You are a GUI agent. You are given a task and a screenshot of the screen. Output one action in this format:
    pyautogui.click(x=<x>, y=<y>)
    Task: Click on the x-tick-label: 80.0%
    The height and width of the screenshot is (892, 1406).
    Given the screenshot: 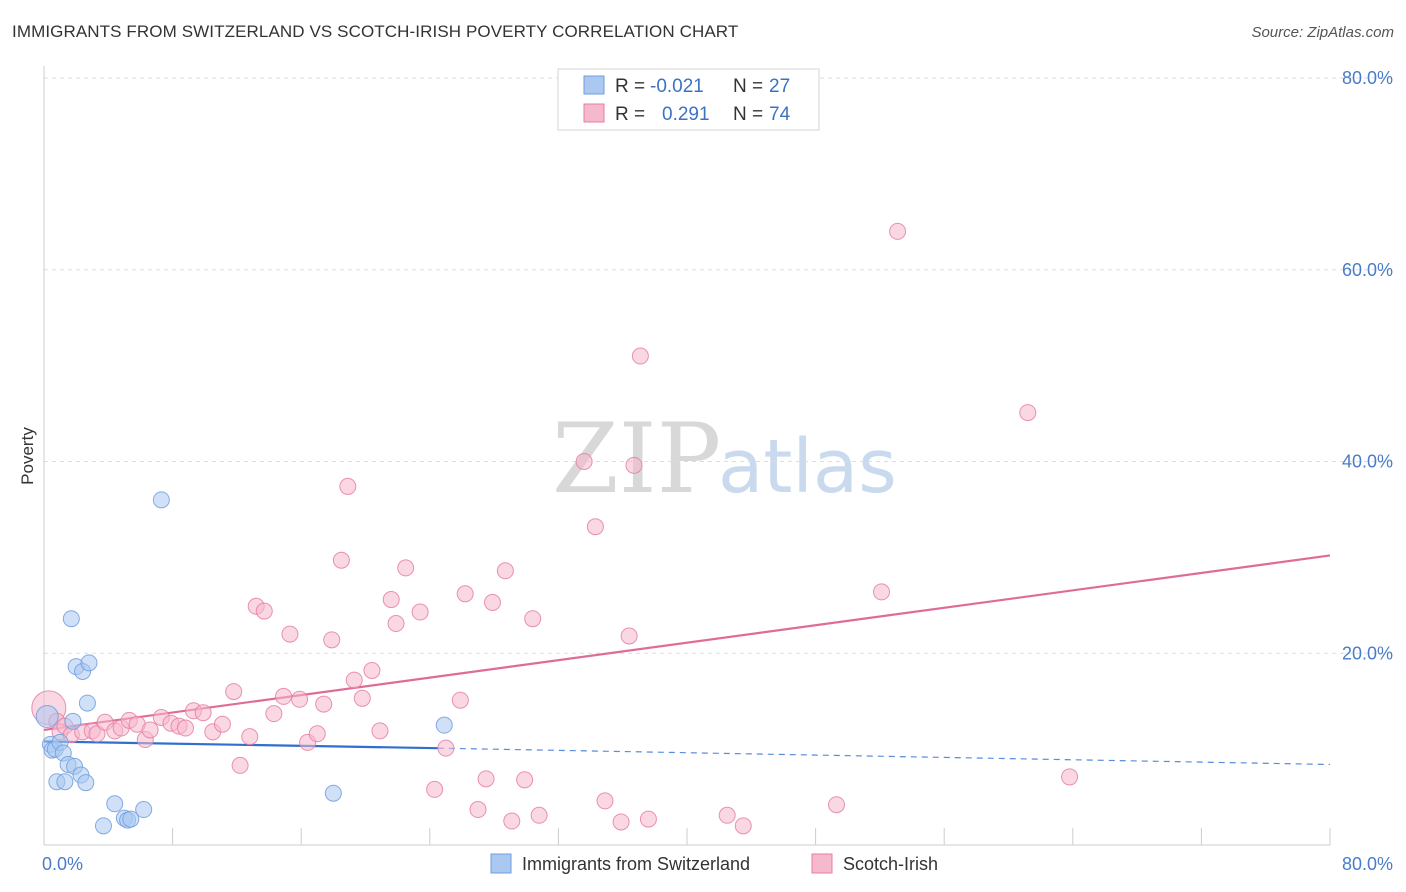 What is the action you would take?
    pyautogui.click(x=1367, y=864)
    